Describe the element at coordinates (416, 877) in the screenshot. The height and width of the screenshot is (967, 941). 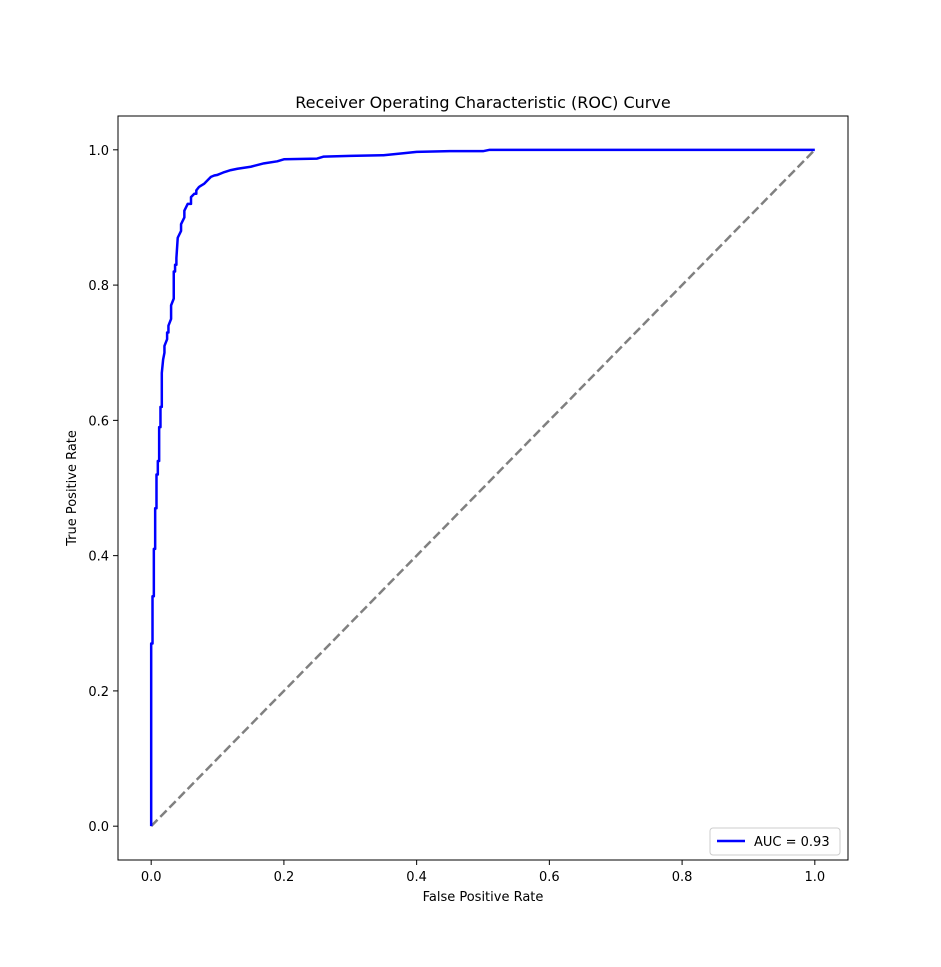
I see `x-tick-label: 0.4` at that location.